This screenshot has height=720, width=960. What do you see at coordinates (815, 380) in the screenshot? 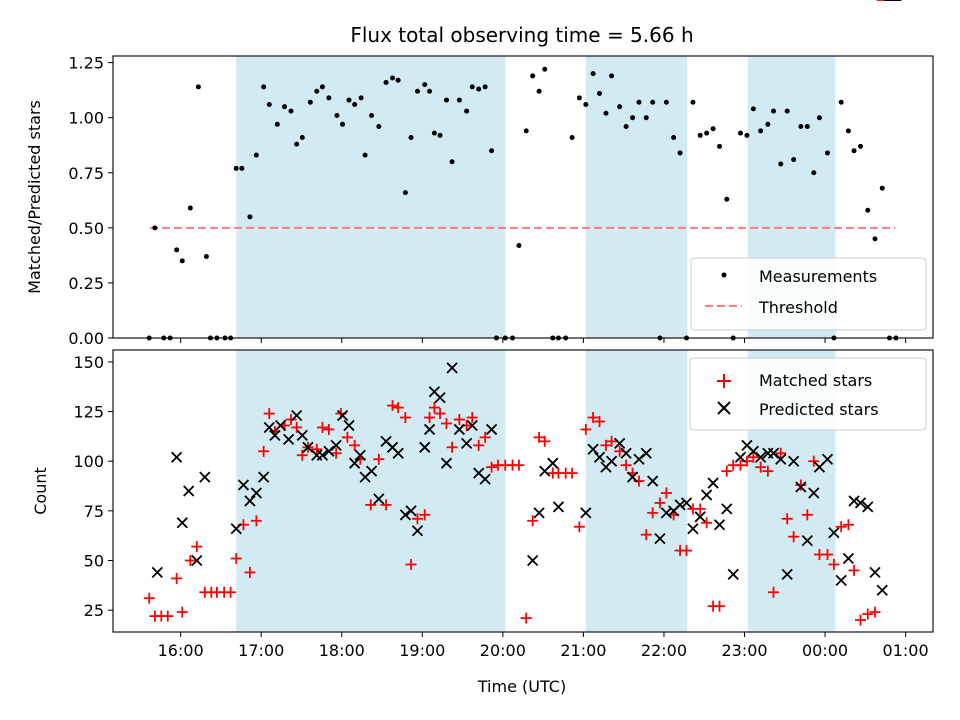
I see `legend-matched-label: Matched stars` at bounding box center [815, 380].